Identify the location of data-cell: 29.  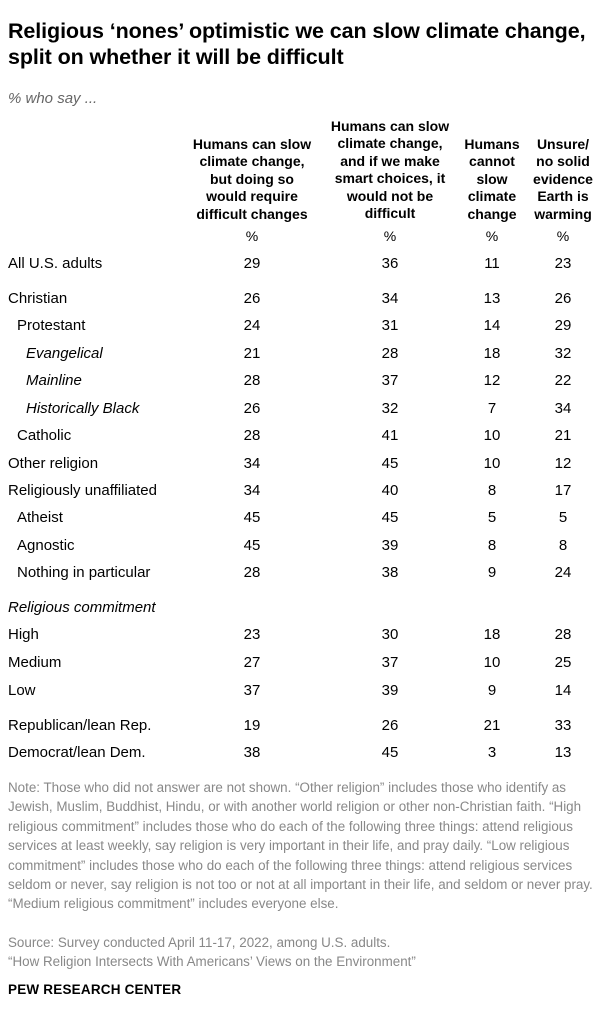
(563, 325).